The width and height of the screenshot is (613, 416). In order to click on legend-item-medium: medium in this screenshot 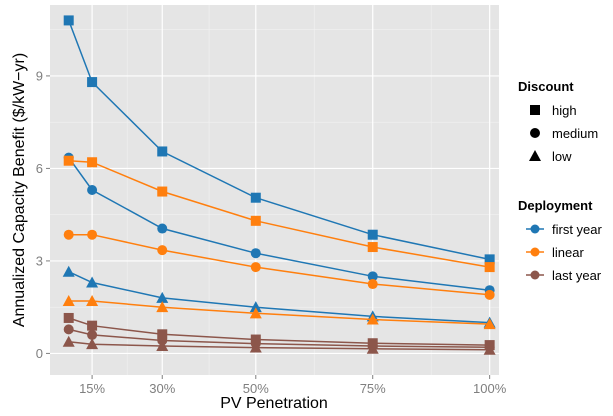, I will do `click(564, 133)`.